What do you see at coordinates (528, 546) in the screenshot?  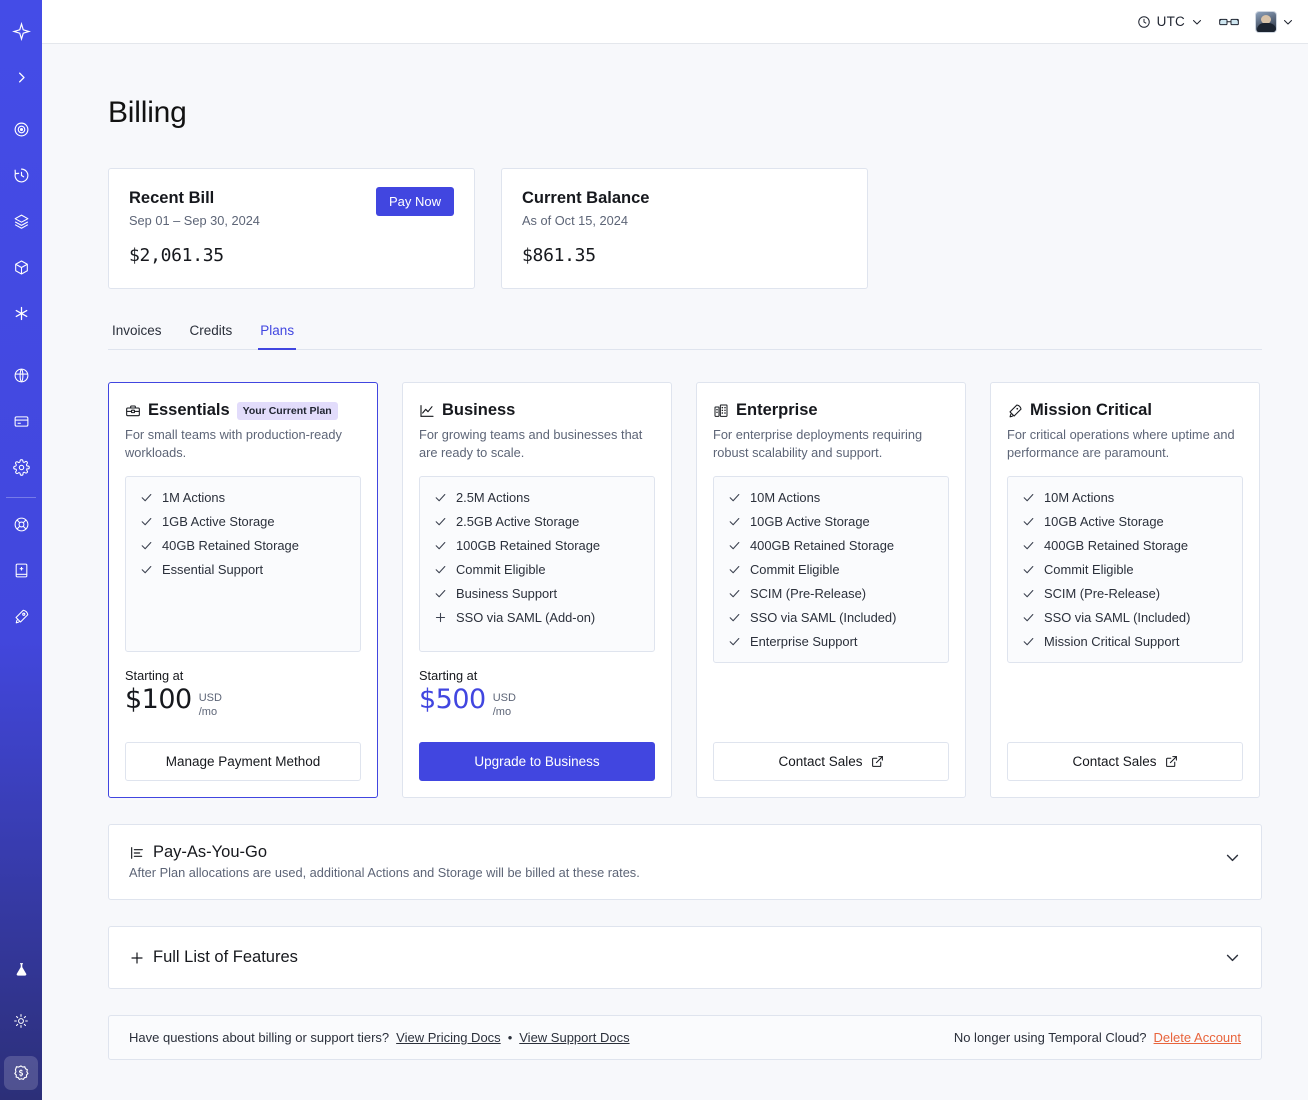 I see `feature-text: 100GB Retained Storage` at bounding box center [528, 546].